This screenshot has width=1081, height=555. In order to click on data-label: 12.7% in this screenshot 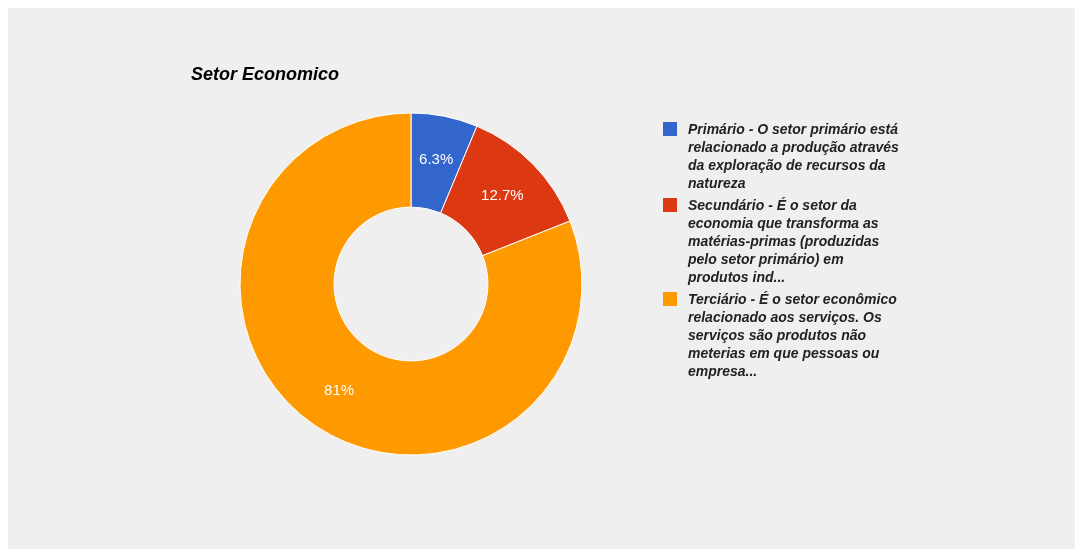, I will do `click(502, 194)`.